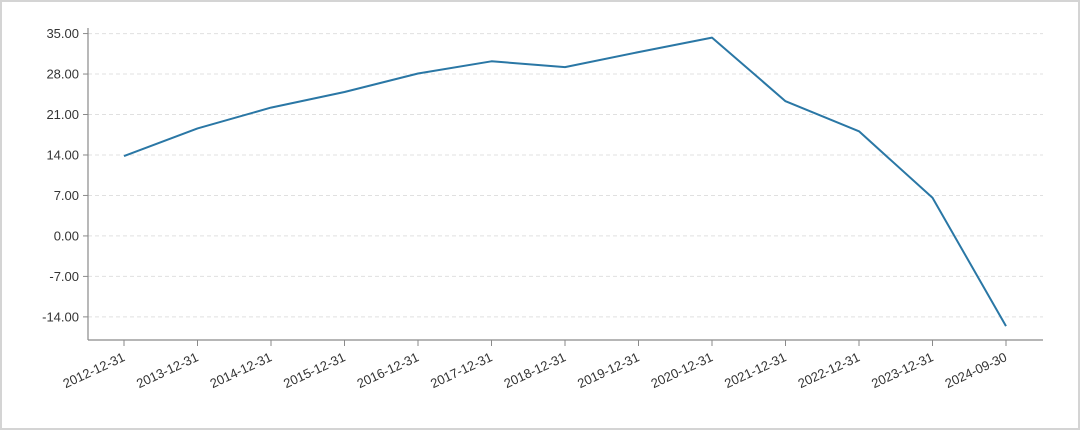  I want to click on y-tick-label: 0.00, so click(66, 235).